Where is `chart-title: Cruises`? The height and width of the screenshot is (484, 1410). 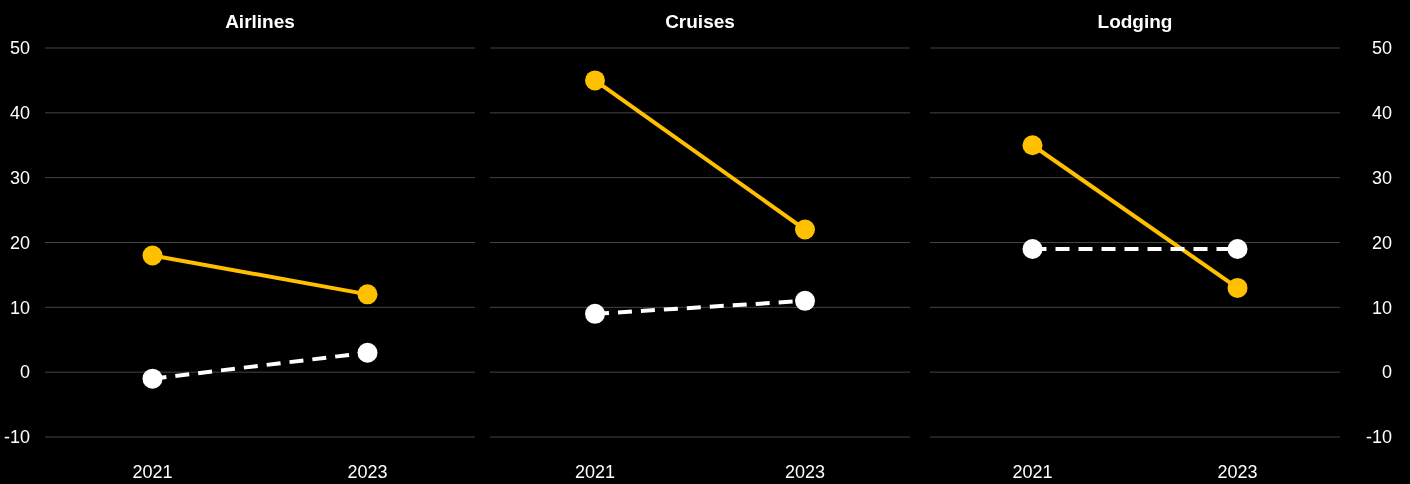
chart-title: Cruises is located at coordinates (700, 21).